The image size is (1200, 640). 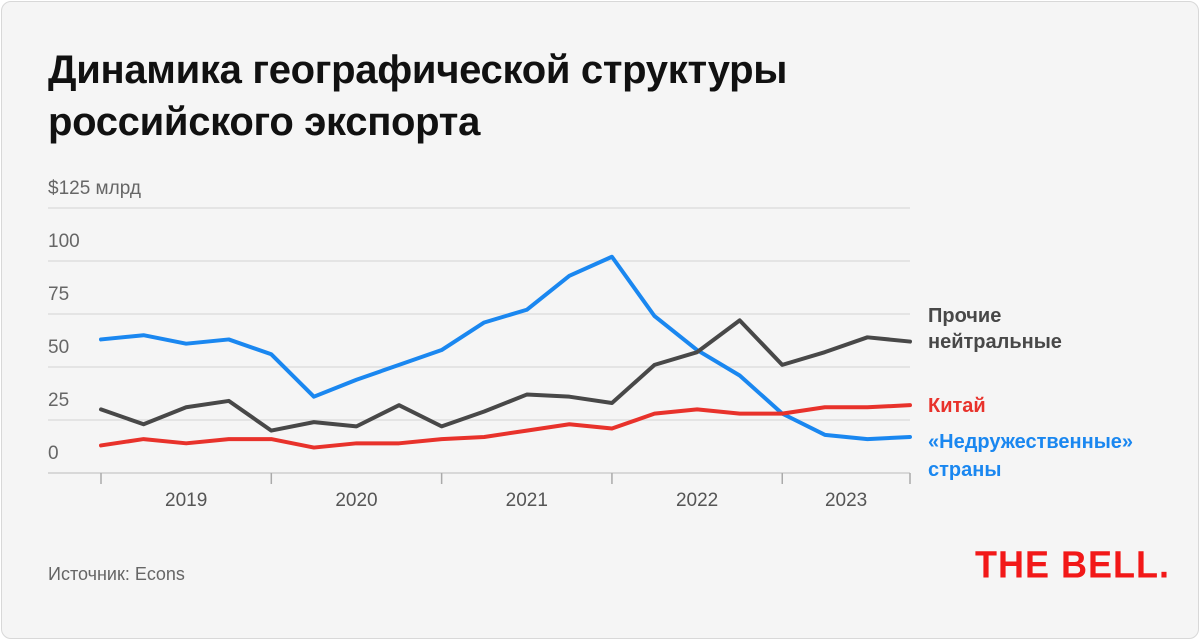 I want to click on y-tick-label: 100, so click(x=64, y=241).